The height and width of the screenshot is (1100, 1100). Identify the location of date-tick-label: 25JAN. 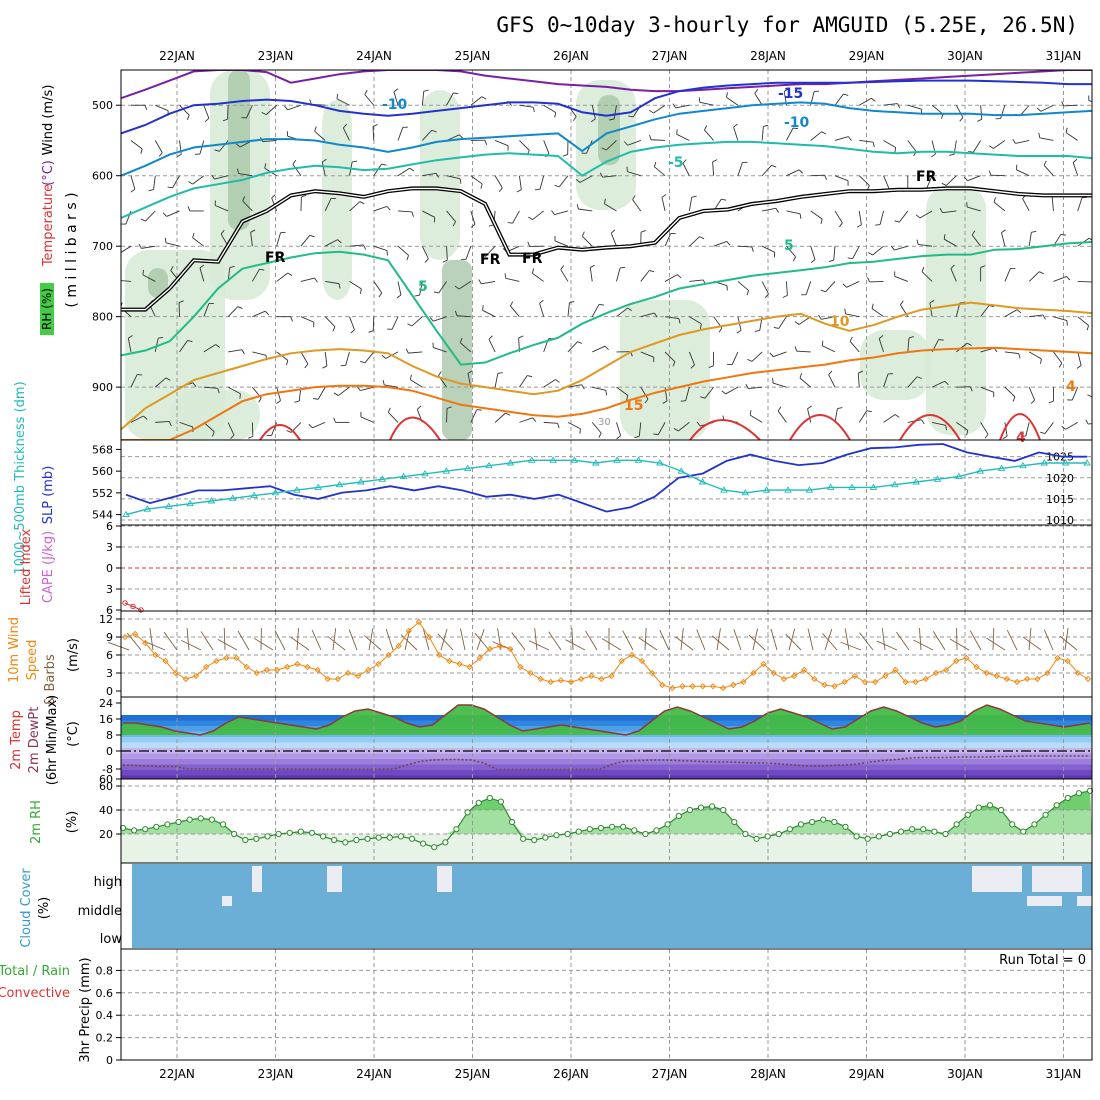
(473, 56).